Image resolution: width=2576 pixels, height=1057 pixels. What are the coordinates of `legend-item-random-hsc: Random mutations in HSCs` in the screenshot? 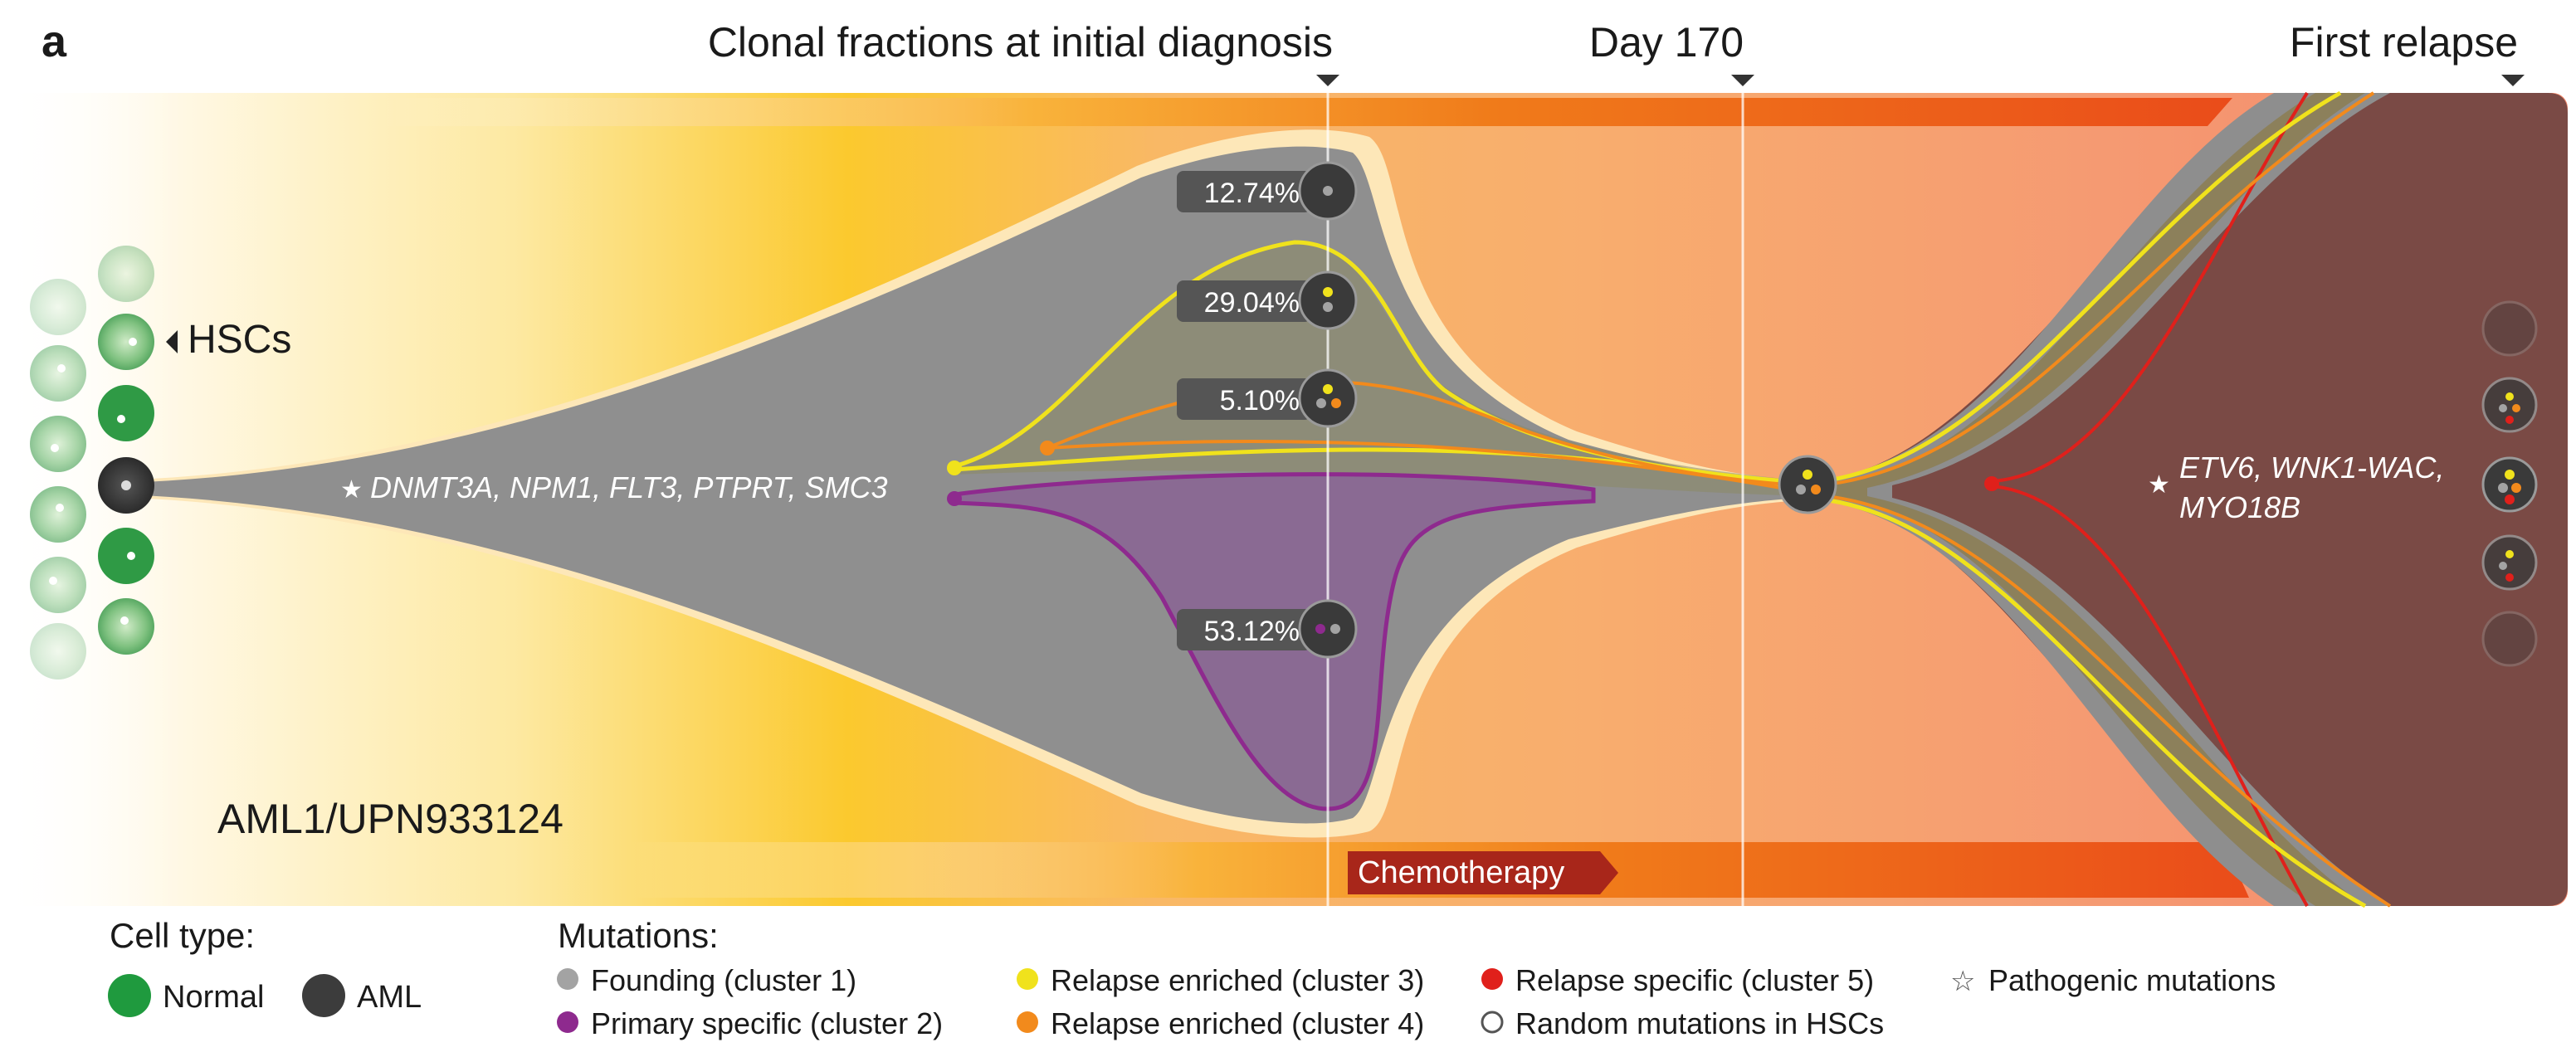 It's located at (1700, 1023).